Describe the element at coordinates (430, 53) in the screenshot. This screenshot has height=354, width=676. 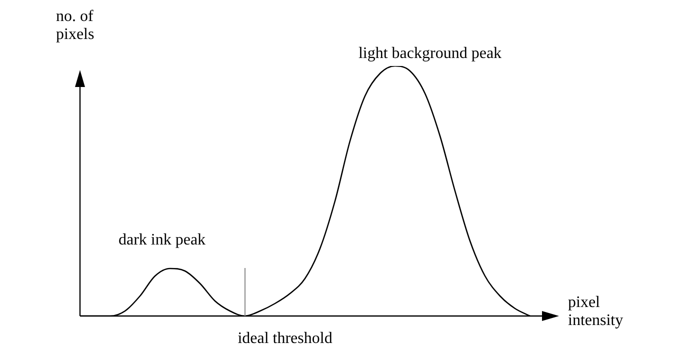
I see `text: light background peak` at that location.